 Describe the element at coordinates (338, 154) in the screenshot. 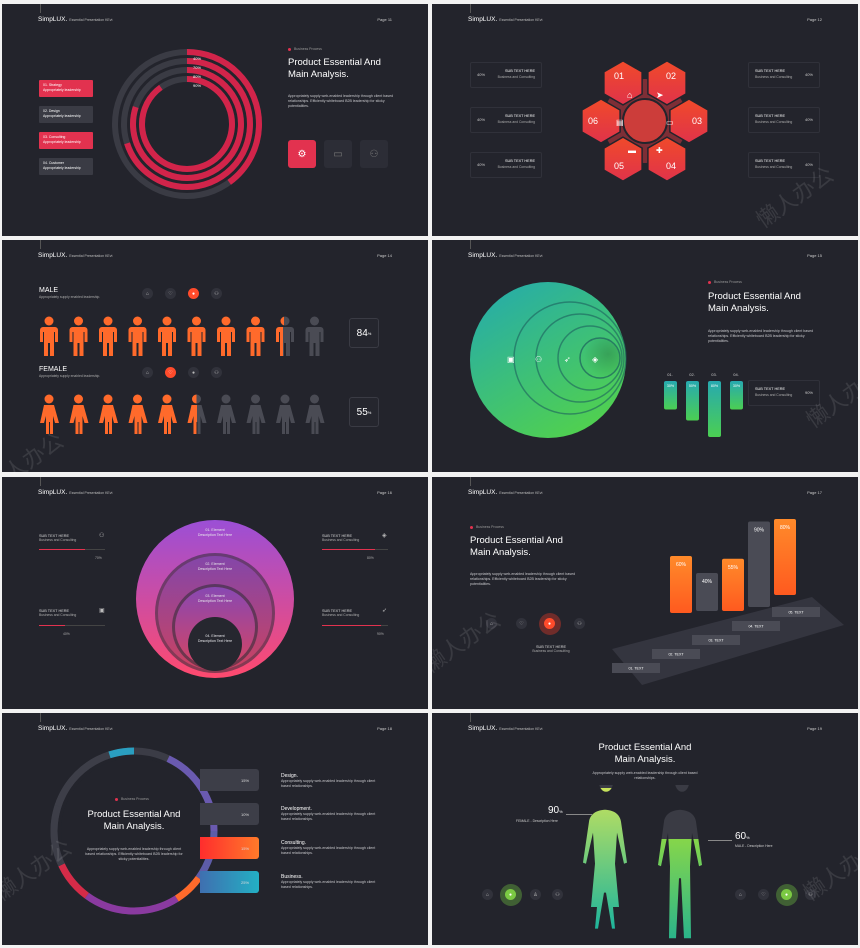

I see `chat-icon: ▭` at that location.